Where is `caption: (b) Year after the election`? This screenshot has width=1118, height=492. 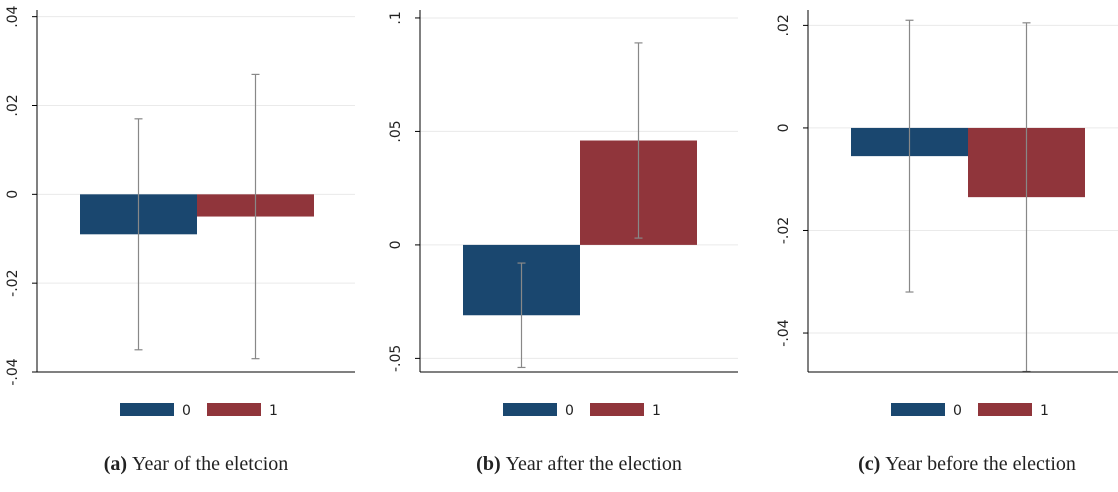
caption: (b) Year after the election is located at coordinates (579, 464).